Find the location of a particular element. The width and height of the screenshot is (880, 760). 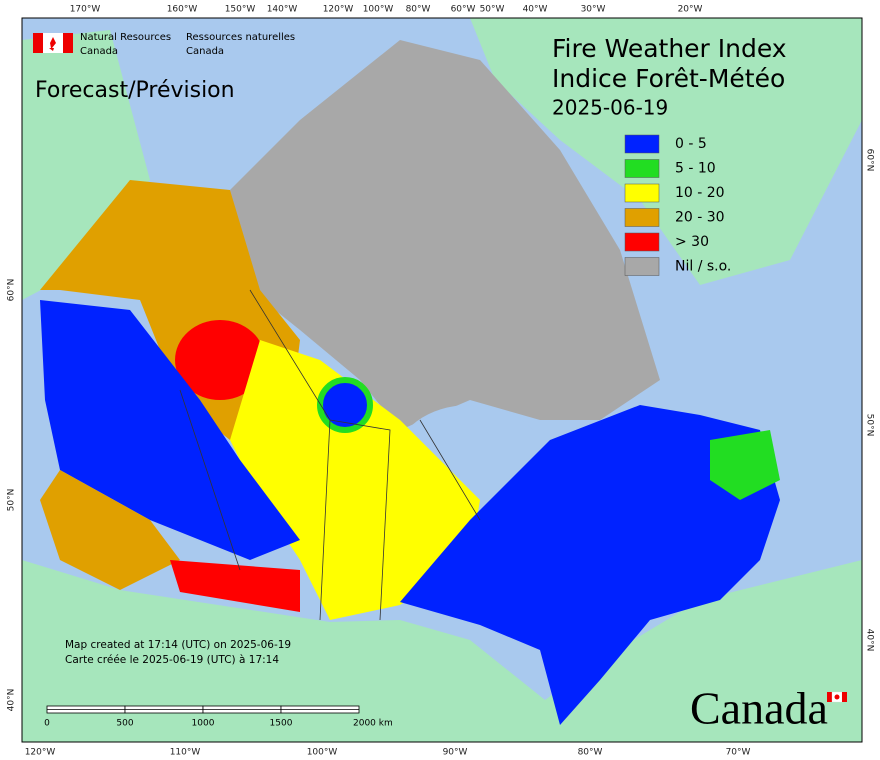

subtitle: Forecast/Prévision is located at coordinates (135, 90).